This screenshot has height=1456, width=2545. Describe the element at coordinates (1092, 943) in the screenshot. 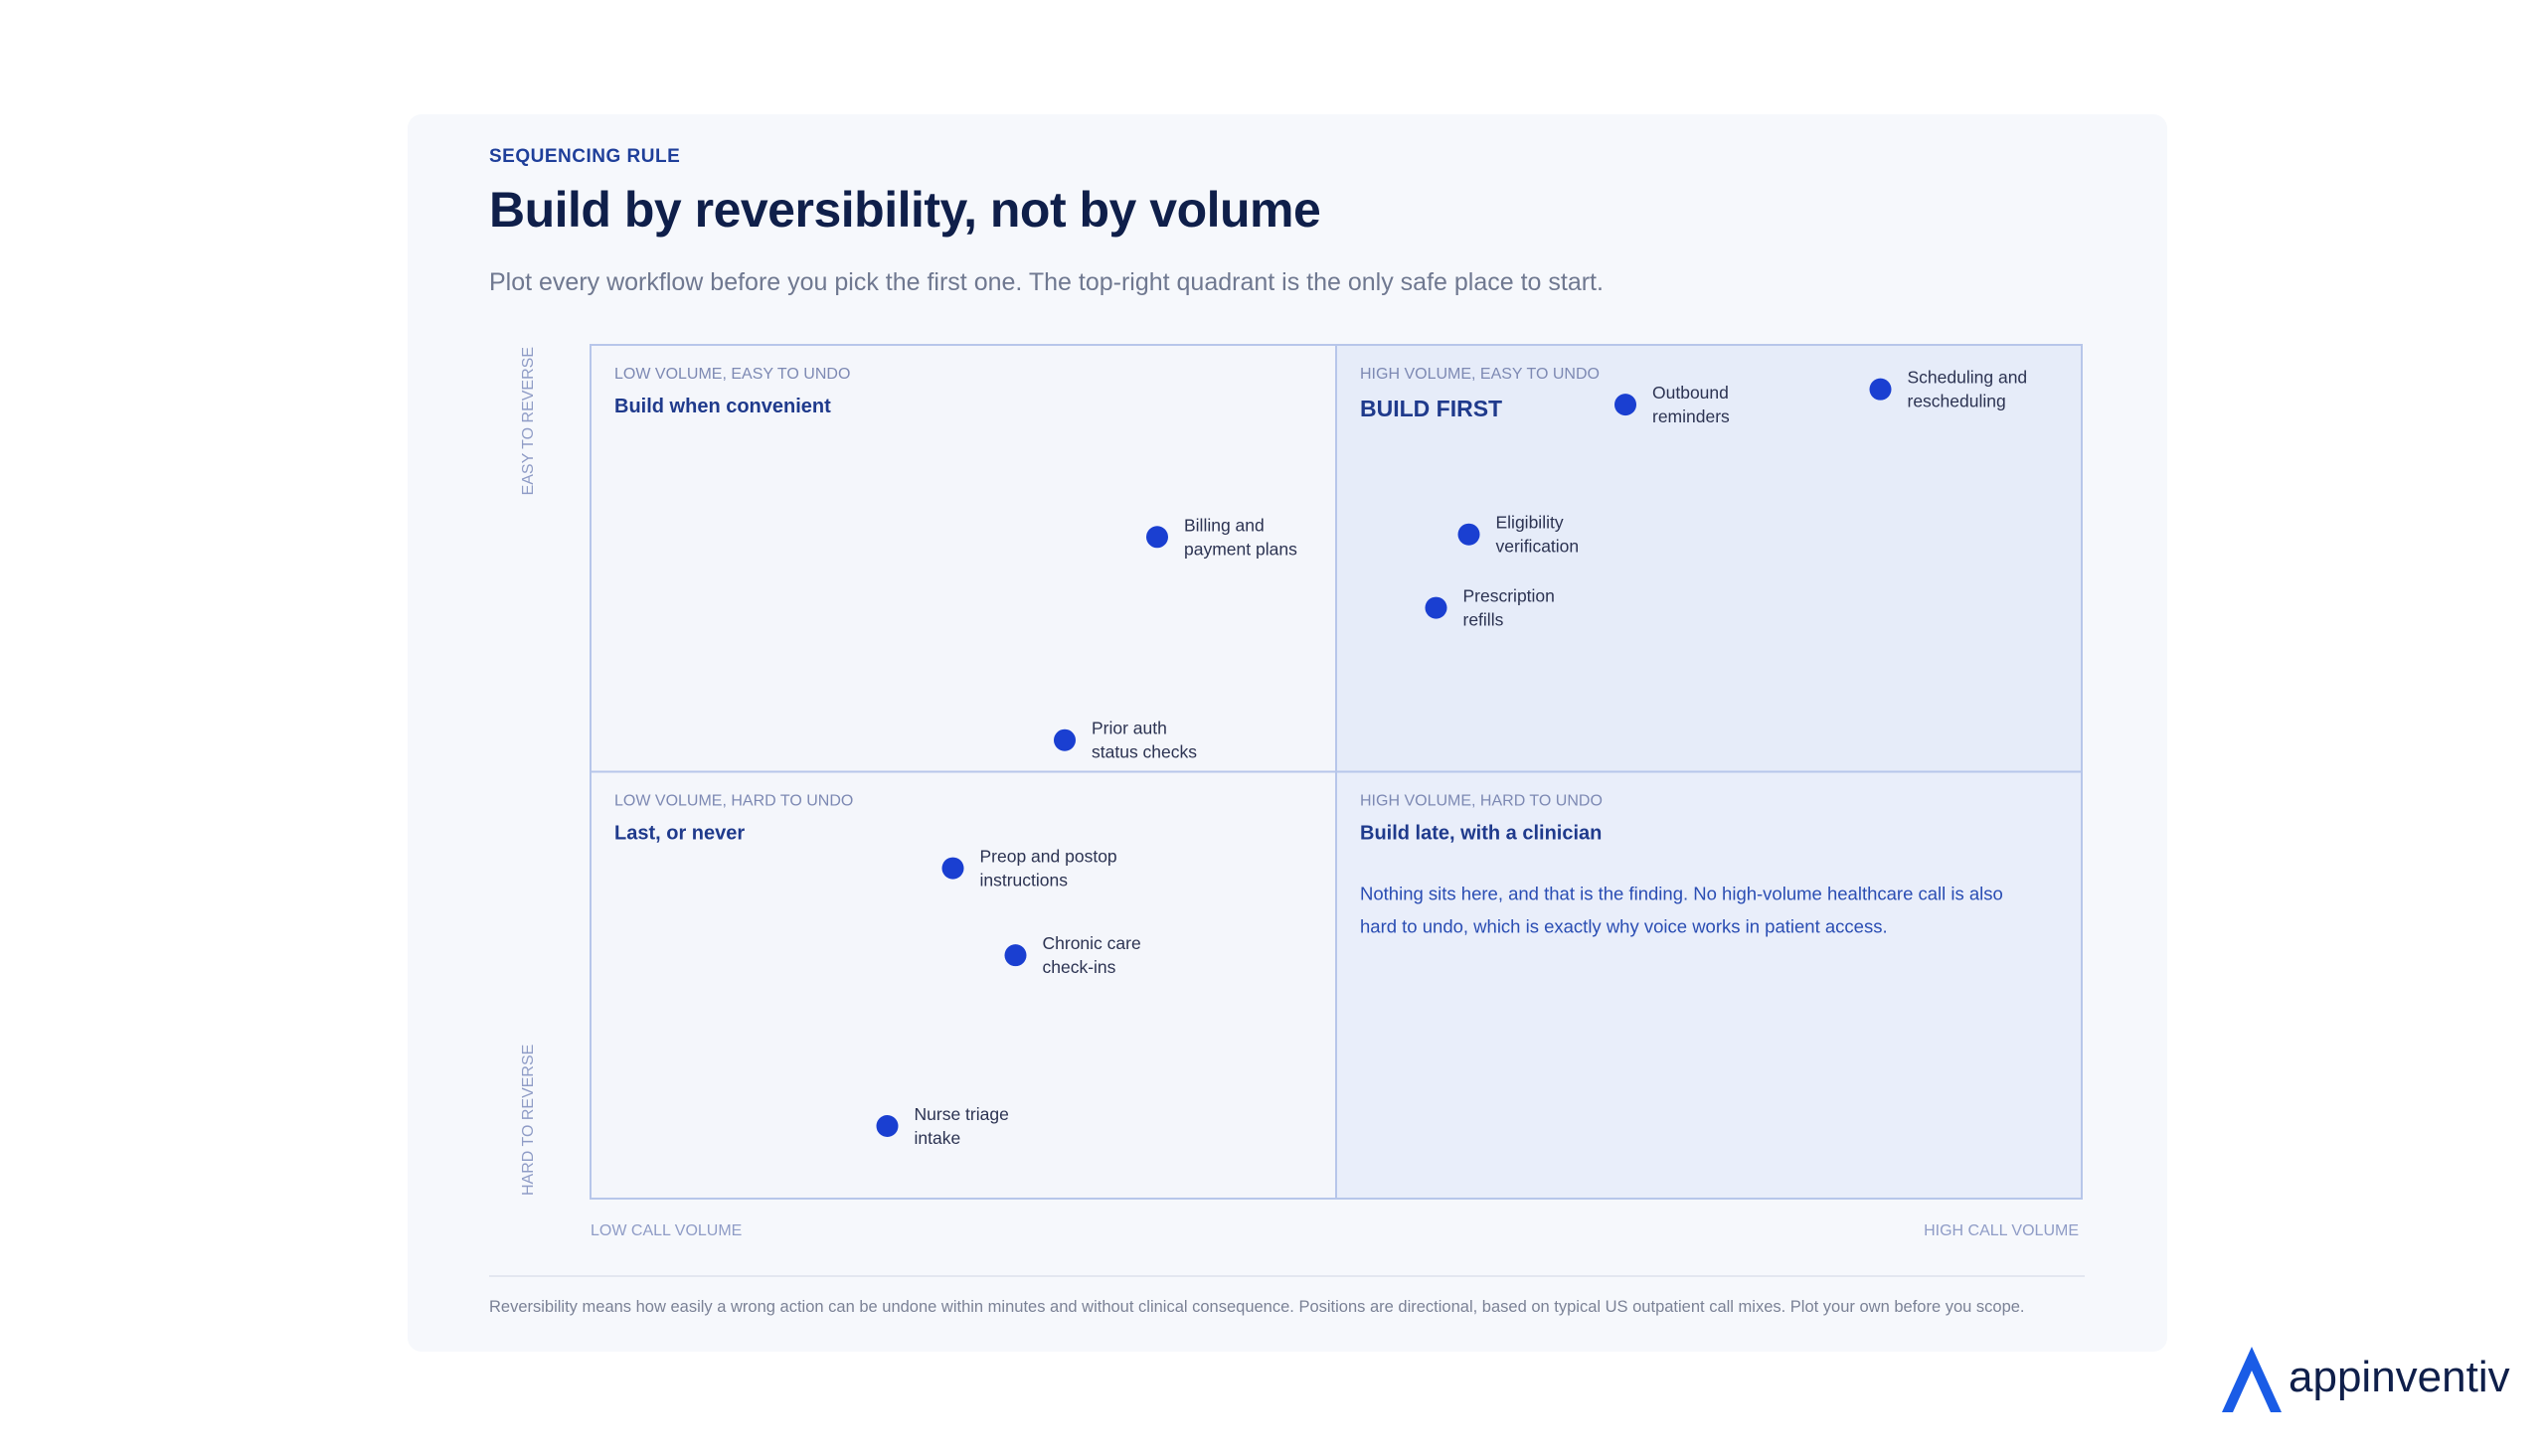

I see `data-point-label: Chronic care` at that location.